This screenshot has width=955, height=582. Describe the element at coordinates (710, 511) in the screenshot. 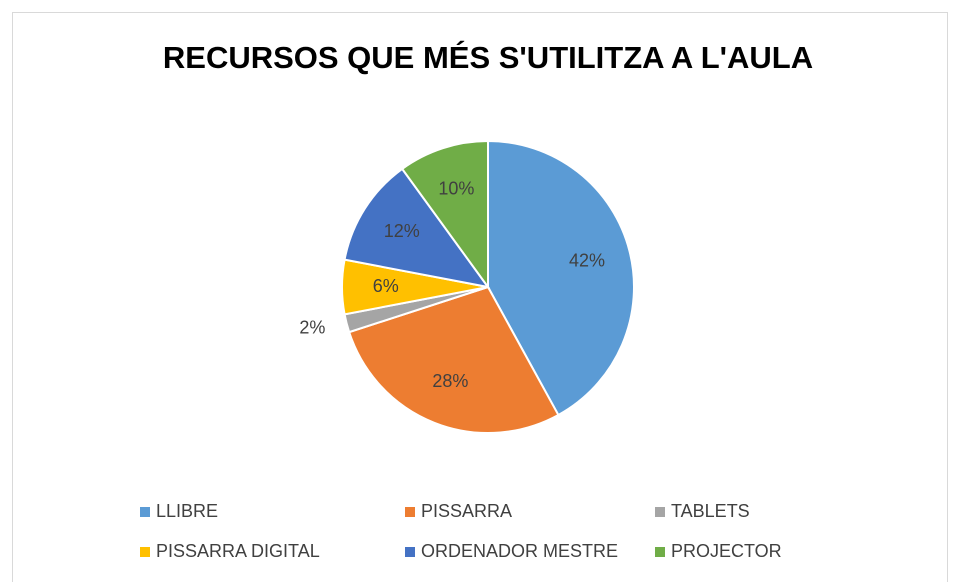

I see `legend-label: TABLETS` at that location.